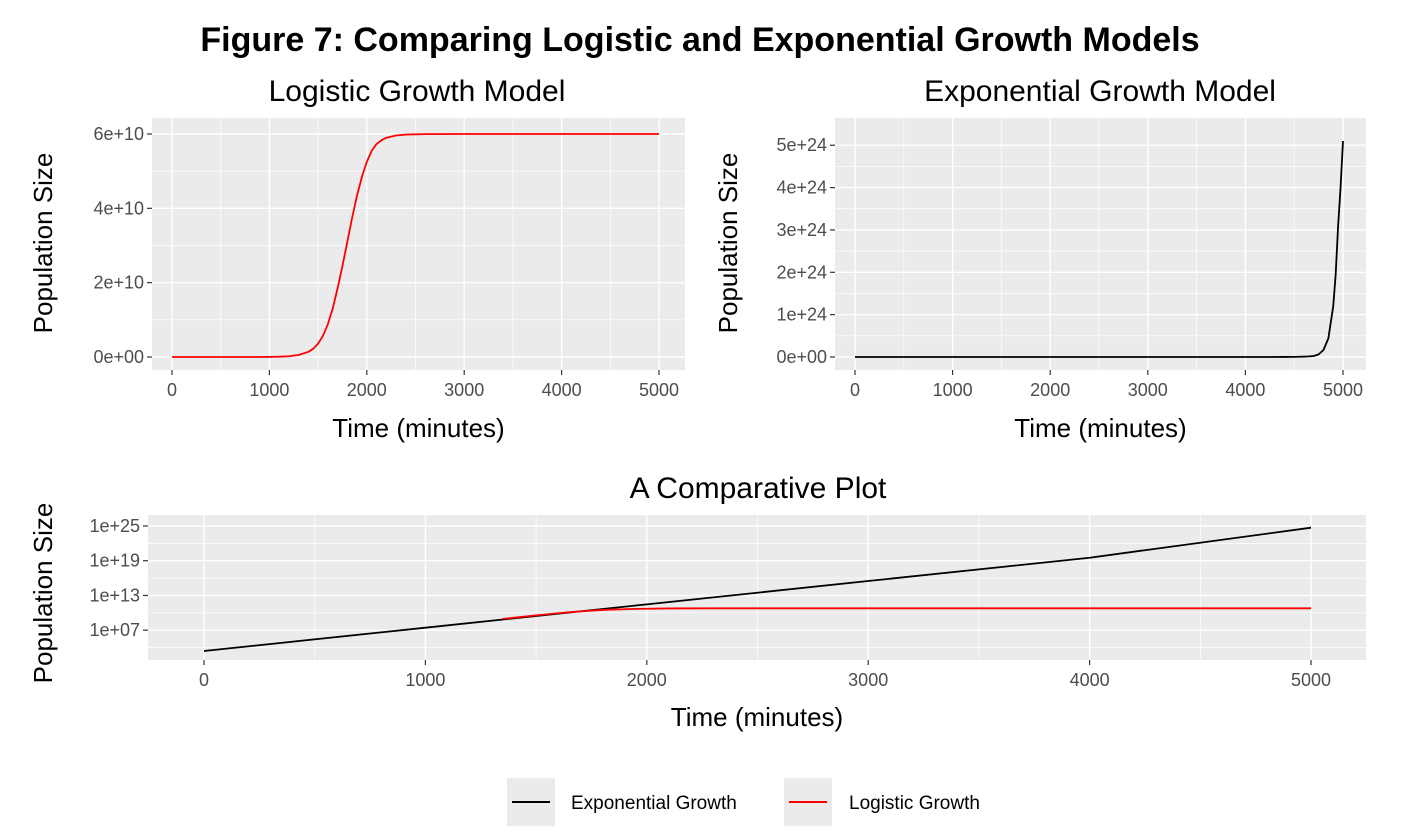  What do you see at coordinates (118, 208) in the screenshot?
I see `y-tick-label: 4e+10` at bounding box center [118, 208].